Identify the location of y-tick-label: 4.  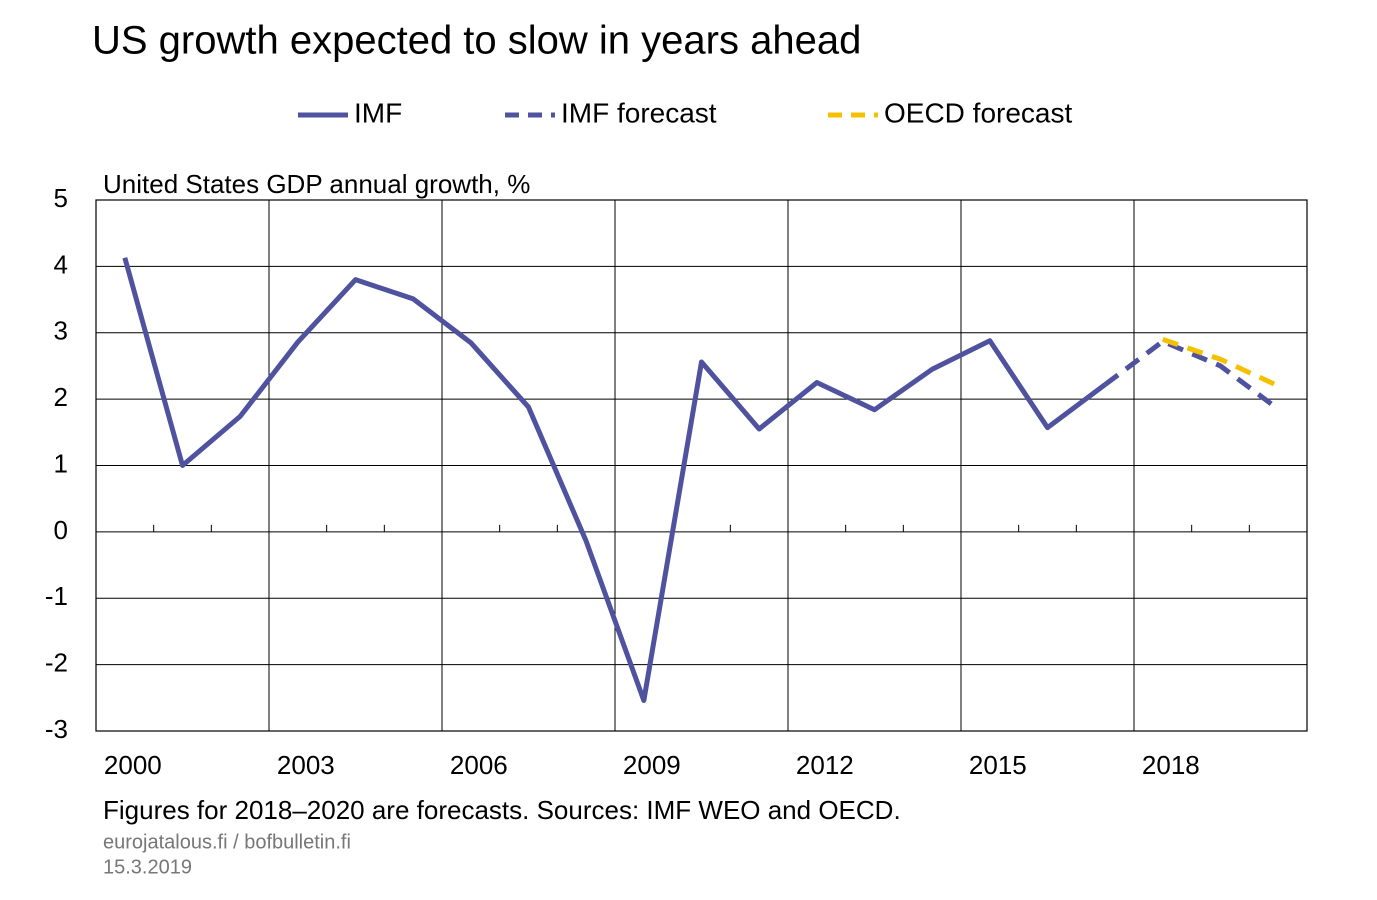
(61, 264).